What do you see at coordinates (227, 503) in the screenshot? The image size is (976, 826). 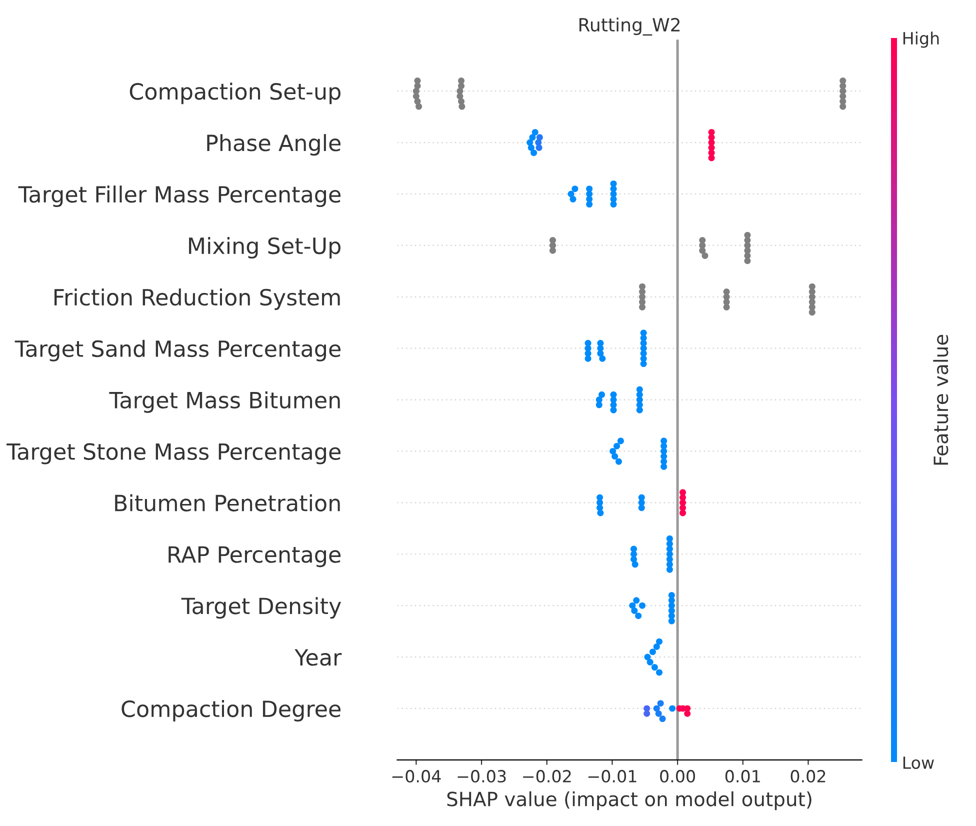 I see `y-tick-label: Bitumen Penetration` at bounding box center [227, 503].